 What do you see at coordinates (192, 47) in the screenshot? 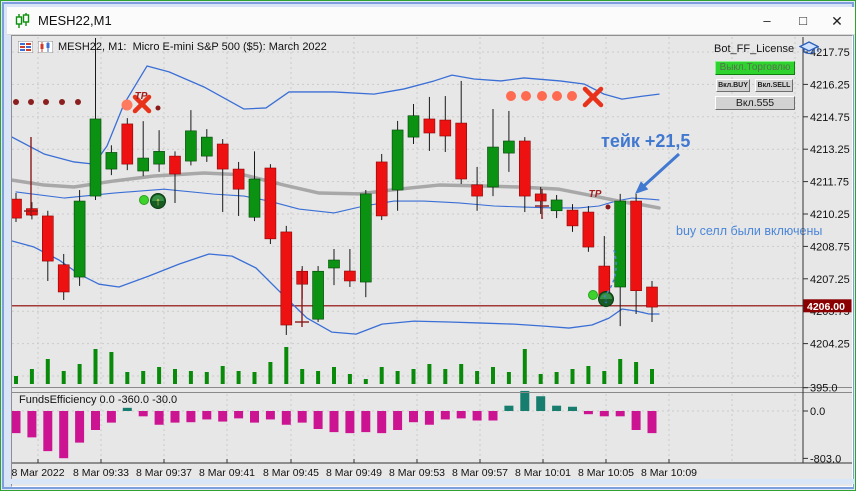
I see `chart-symbol-title: MESH22, M1: Micro E-mini S&P 500 ($5)` at bounding box center [192, 47].